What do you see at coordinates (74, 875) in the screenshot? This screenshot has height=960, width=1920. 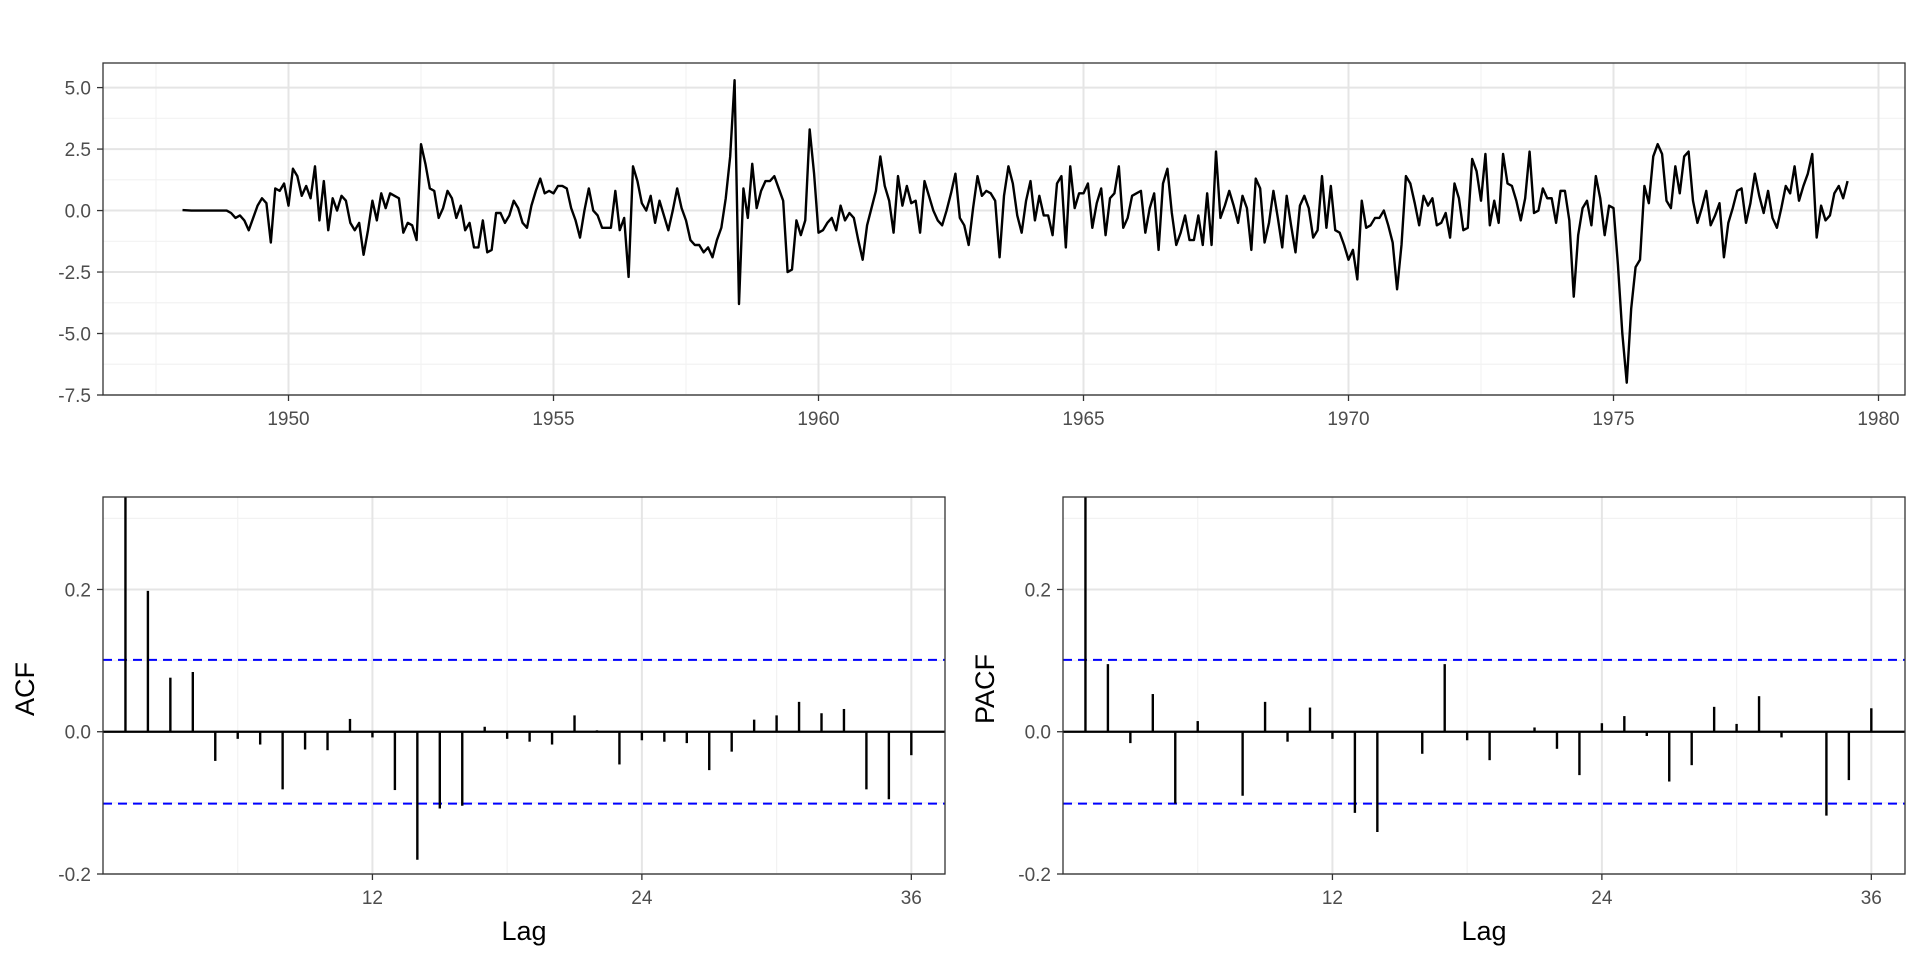 I see `acf-y-tick-label: -0.2` at bounding box center [74, 875].